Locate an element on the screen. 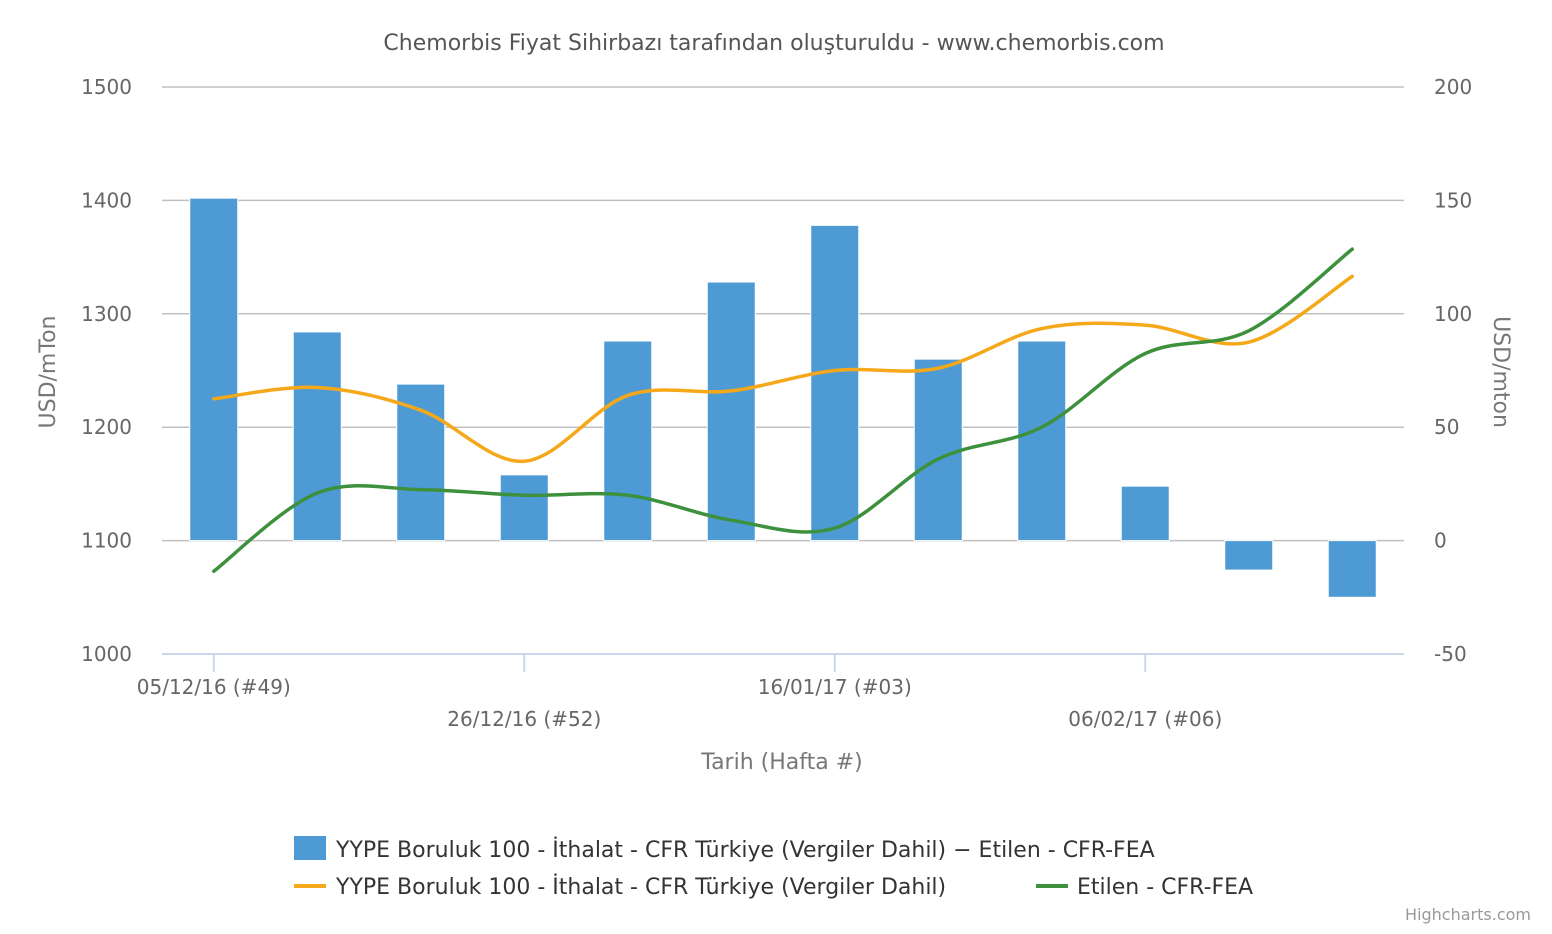  y-left-tick-label: 1400 is located at coordinates (106, 200).